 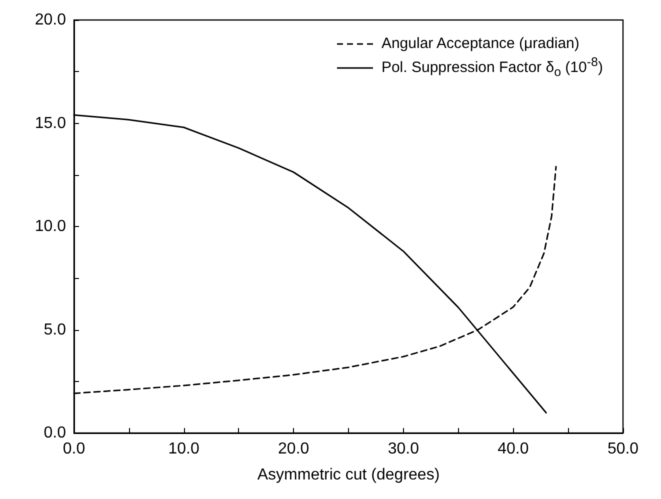 I want to click on y-tick-label: 20.0, so click(x=50, y=20).